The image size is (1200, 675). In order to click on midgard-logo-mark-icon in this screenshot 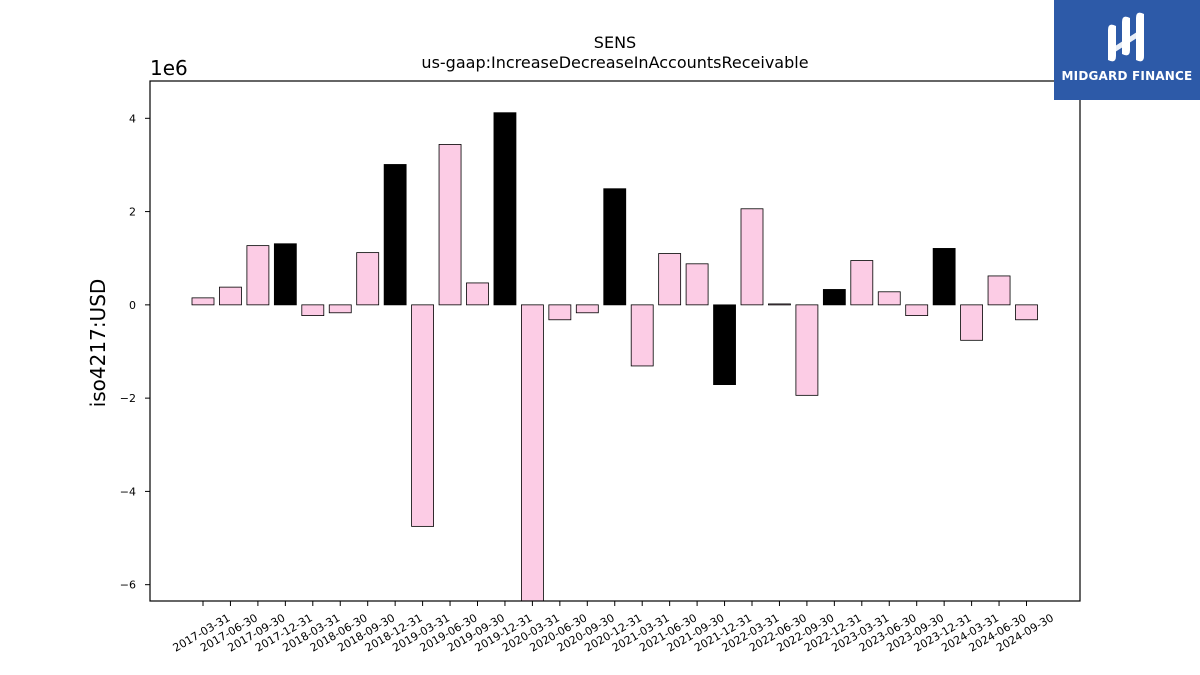, I will do `click(1126, 37)`.